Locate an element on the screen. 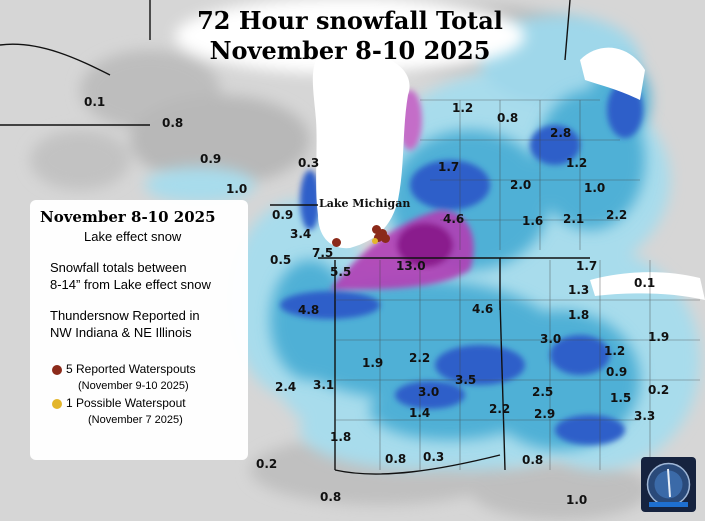  legend-possible-label: 1 Possible Waterspout is located at coordinates (126, 403).